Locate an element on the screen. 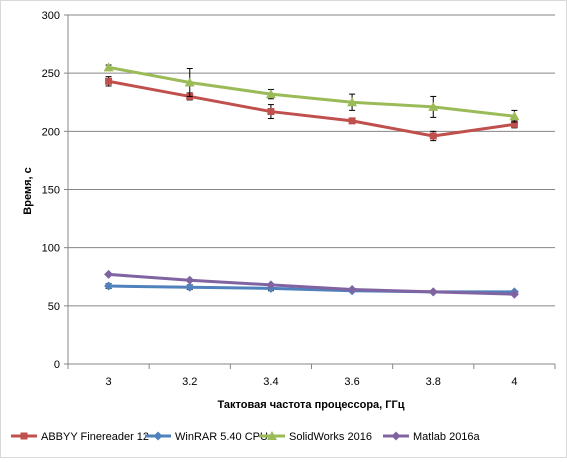 The height and width of the screenshot is (462, 567). y-tick-label: 0 is located at coordinates (57, 365).